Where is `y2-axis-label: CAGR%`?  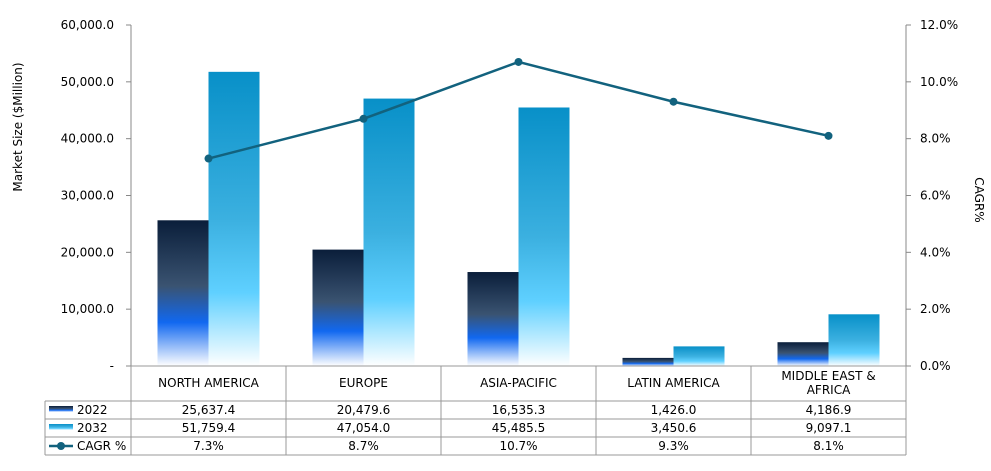 y2-axis-label: CAGR% is located at coordinates (979, 199).